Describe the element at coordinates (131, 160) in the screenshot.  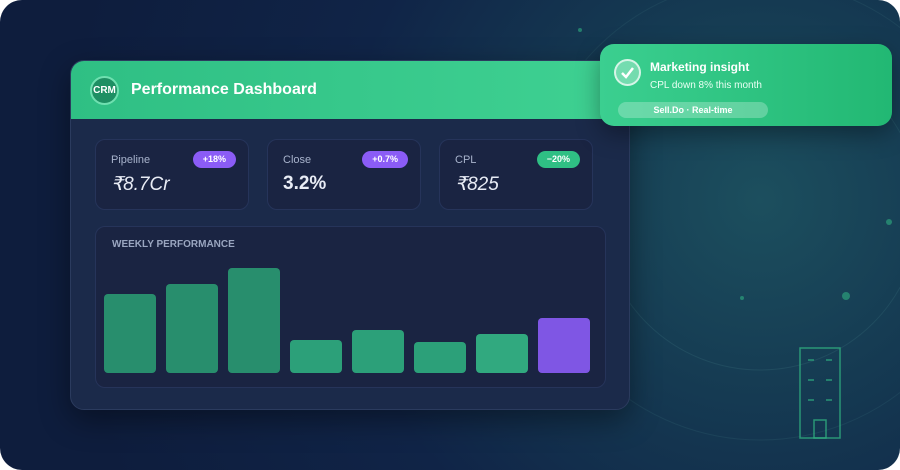
I see `kpi-label: Pipeline` at that location.